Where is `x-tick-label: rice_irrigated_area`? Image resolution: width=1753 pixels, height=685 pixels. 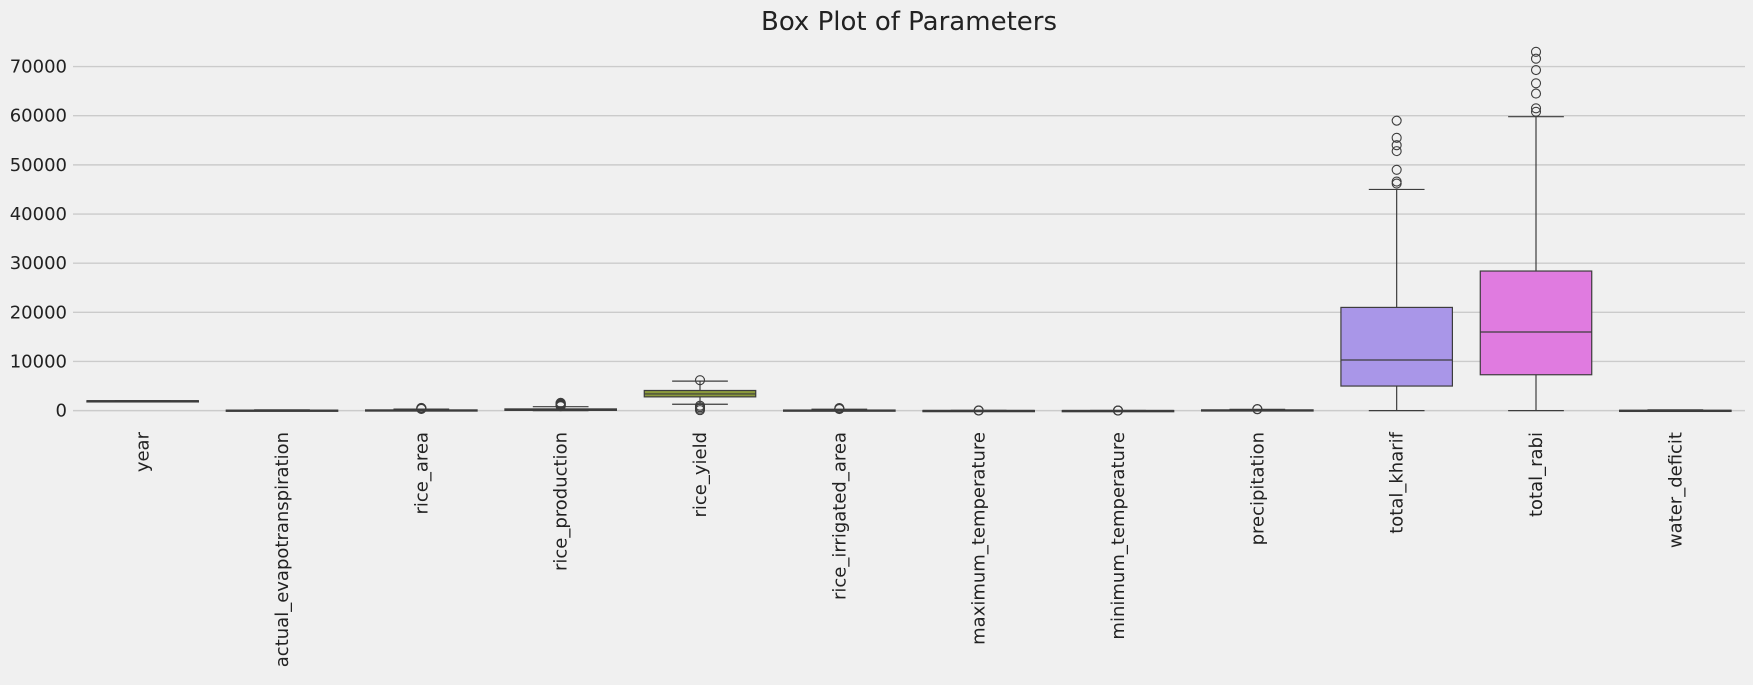
x-tick-label: rice_irrigated_area is located at coordinates (839, 516).